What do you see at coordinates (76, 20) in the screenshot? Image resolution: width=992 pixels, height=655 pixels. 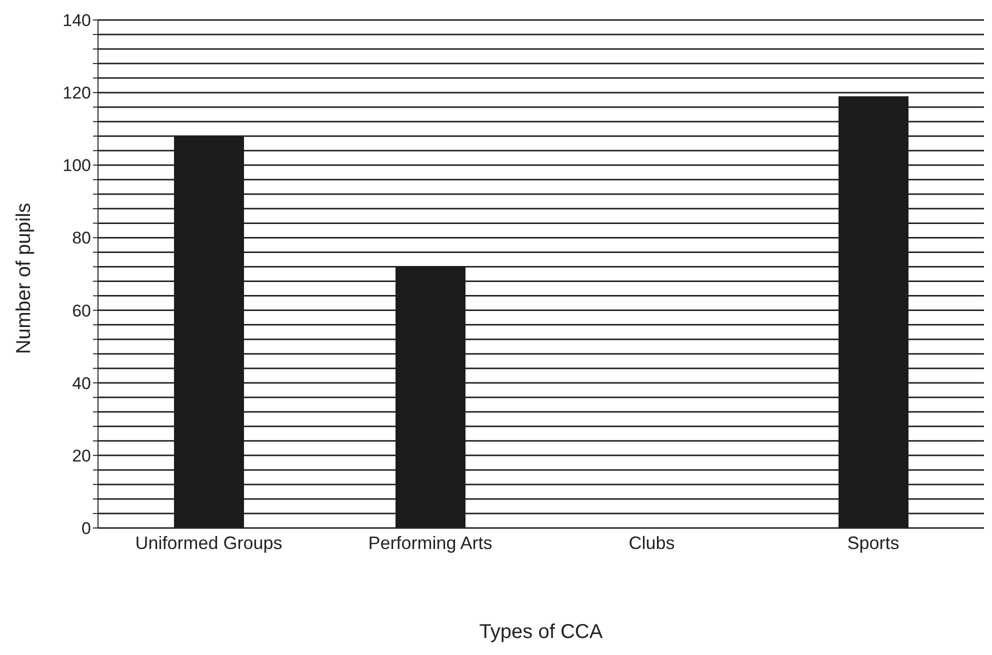 I see `y-tick-label: 140` at bounding box center [76, 20].